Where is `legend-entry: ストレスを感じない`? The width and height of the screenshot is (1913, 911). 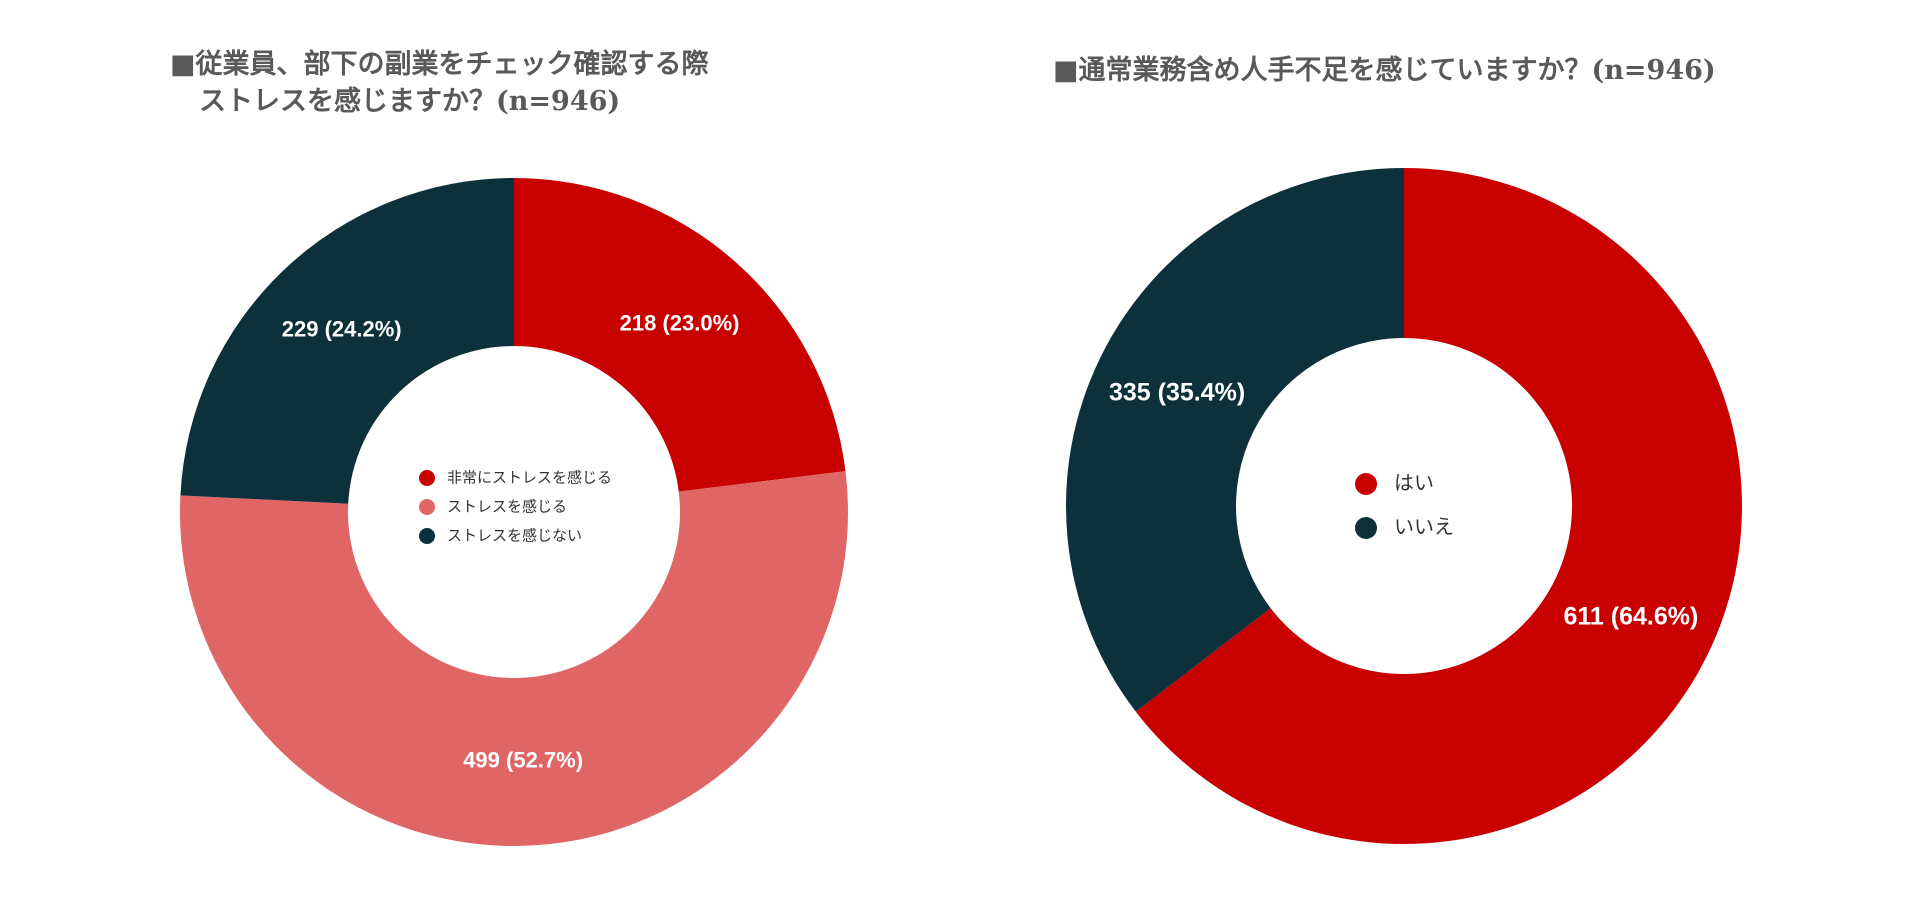 legend-entry: ストレスを感じない is located at coordinates (514, 536).